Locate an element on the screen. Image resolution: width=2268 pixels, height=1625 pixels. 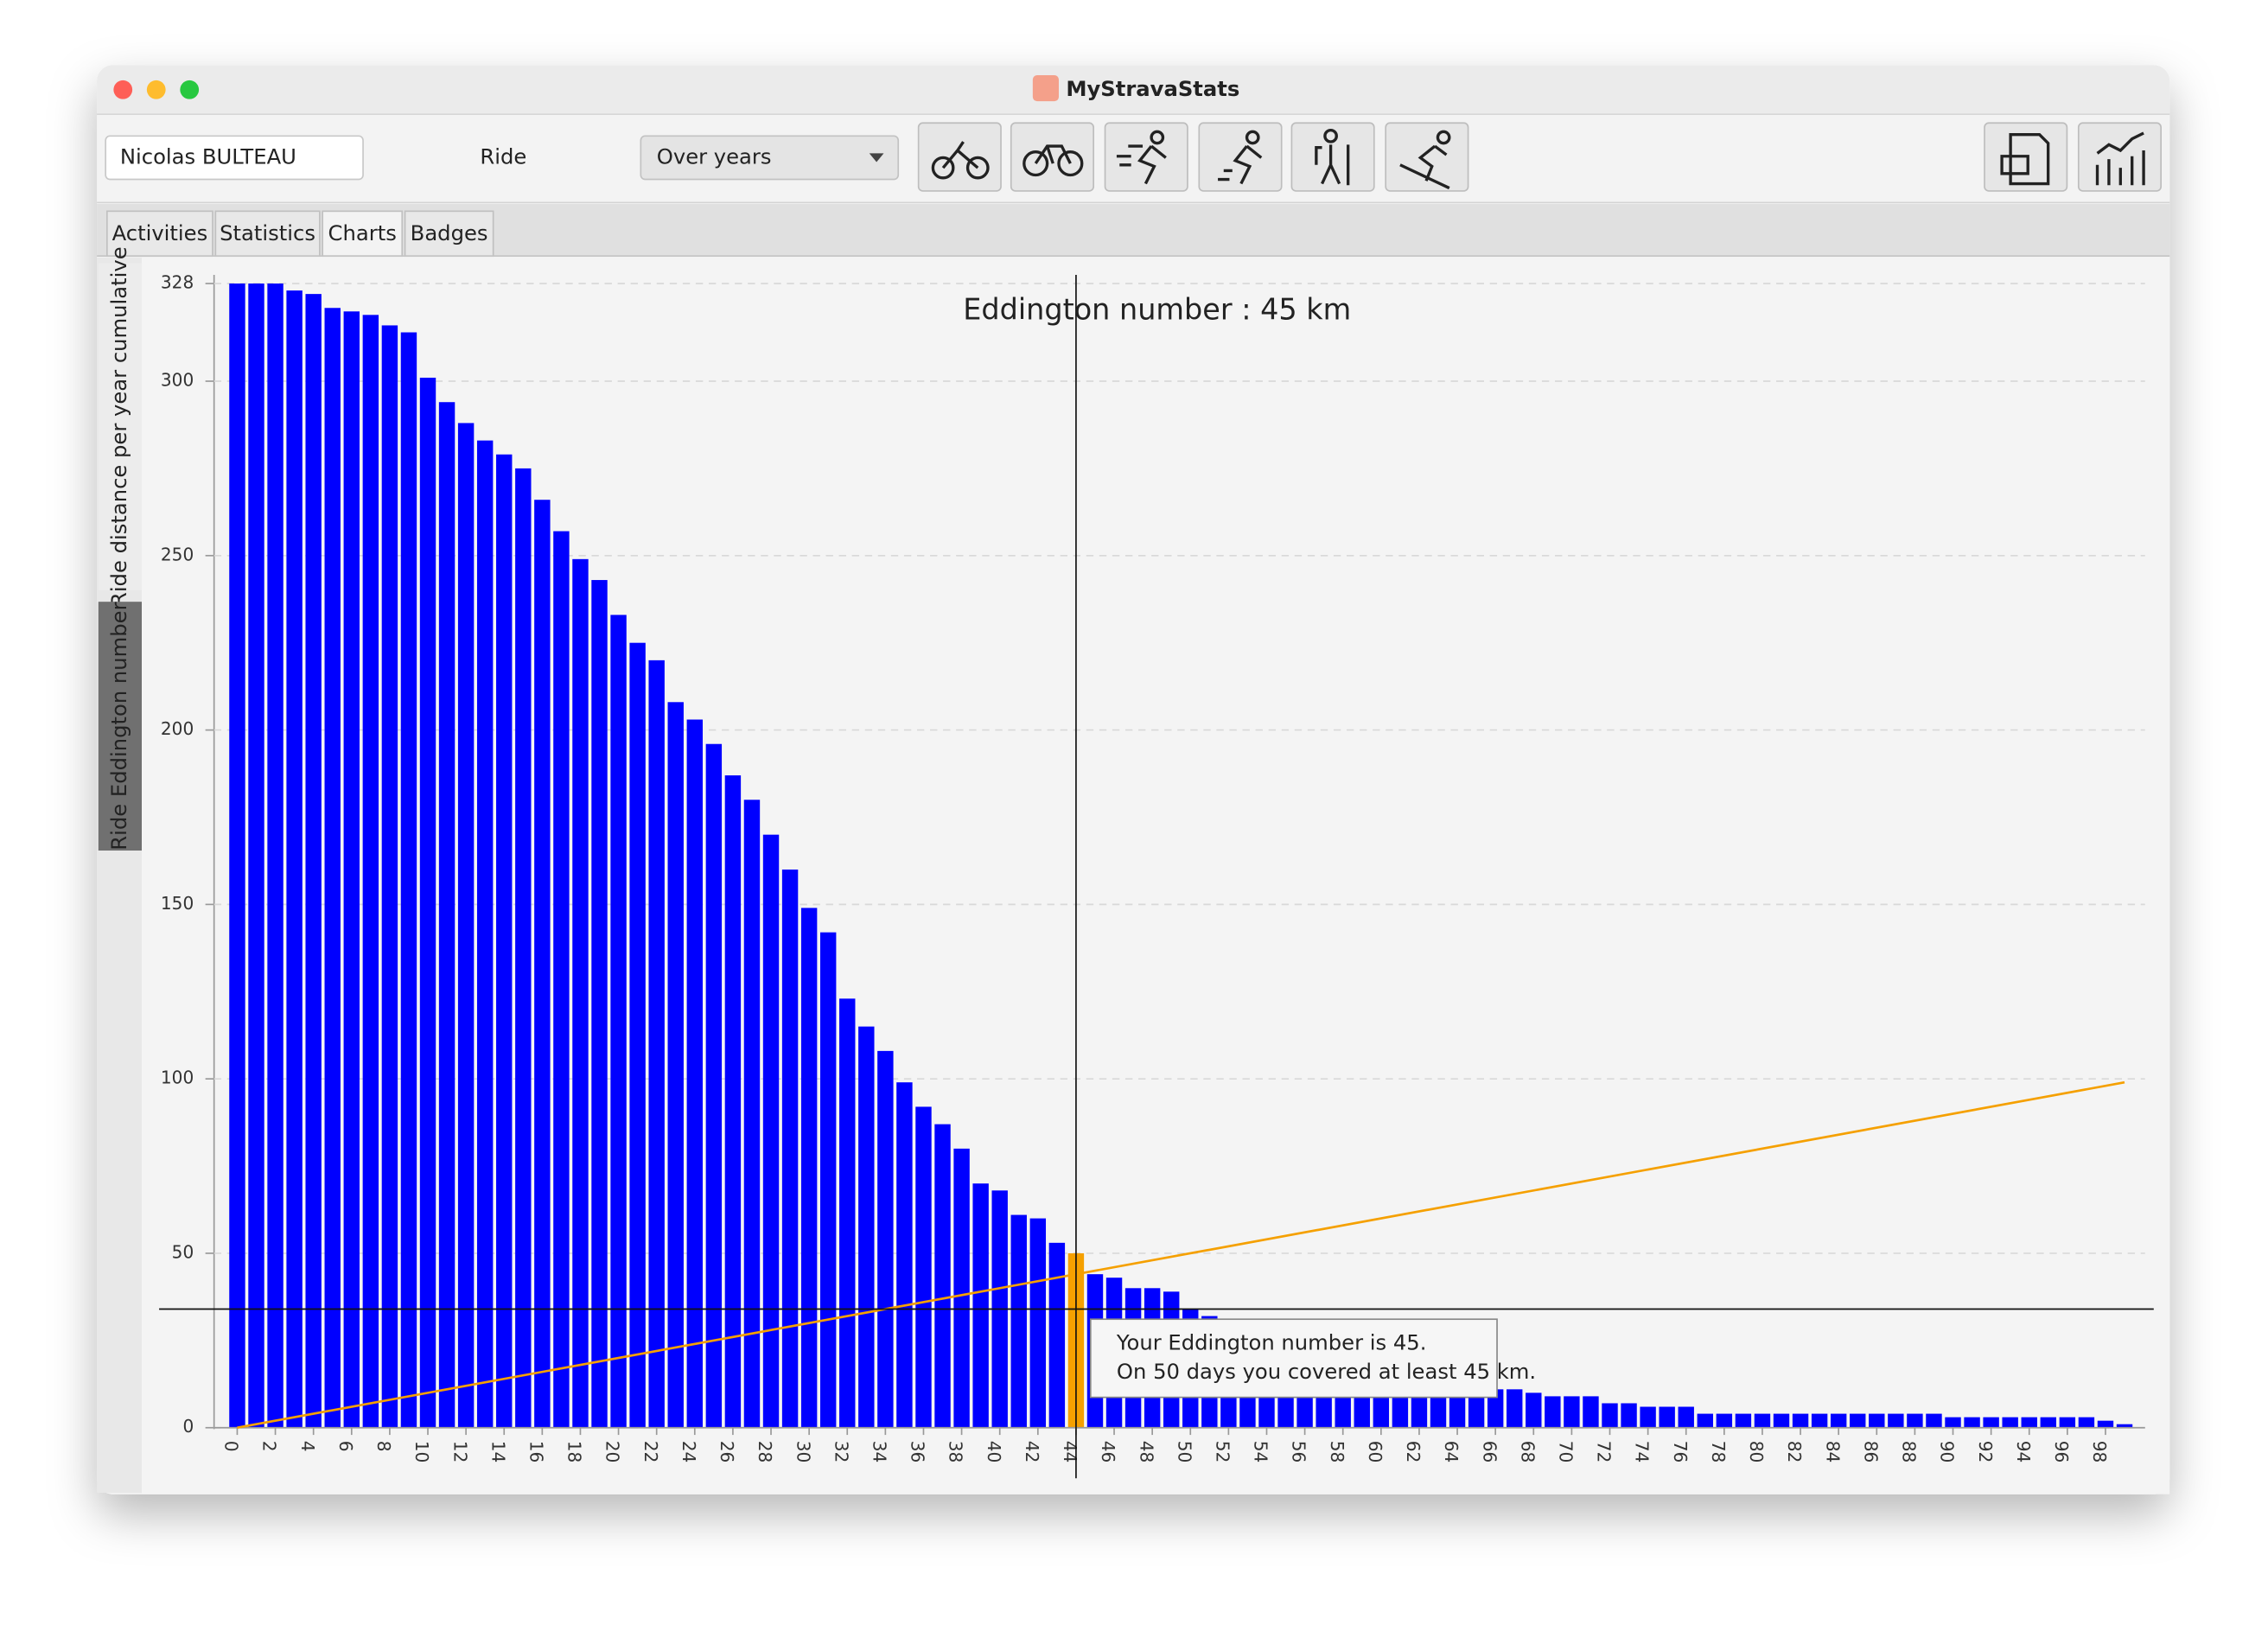
trail-button is located at coordinates (1240, 157).